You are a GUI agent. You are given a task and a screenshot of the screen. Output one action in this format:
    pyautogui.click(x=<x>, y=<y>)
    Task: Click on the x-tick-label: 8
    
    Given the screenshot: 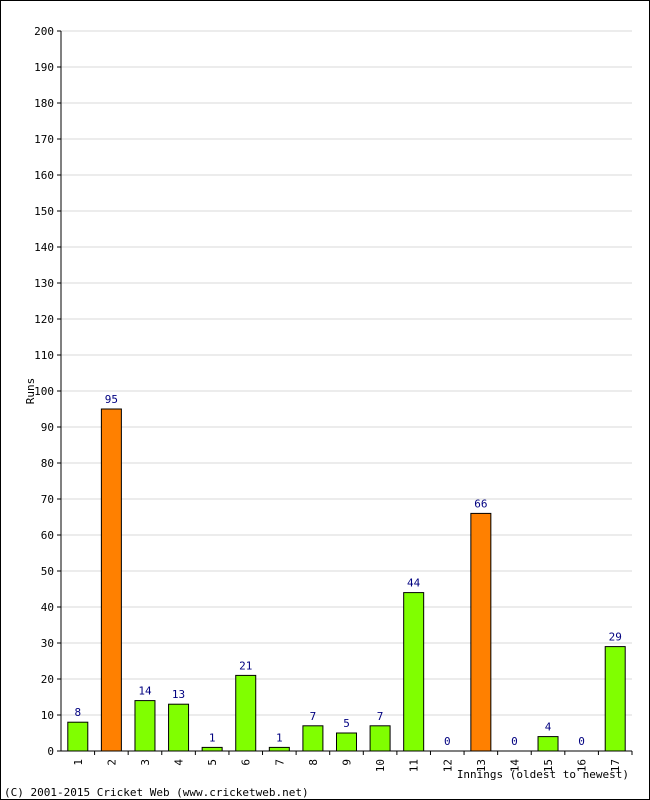 What is the action you would take?
    pyautogui.click(x=313, y=762)
    